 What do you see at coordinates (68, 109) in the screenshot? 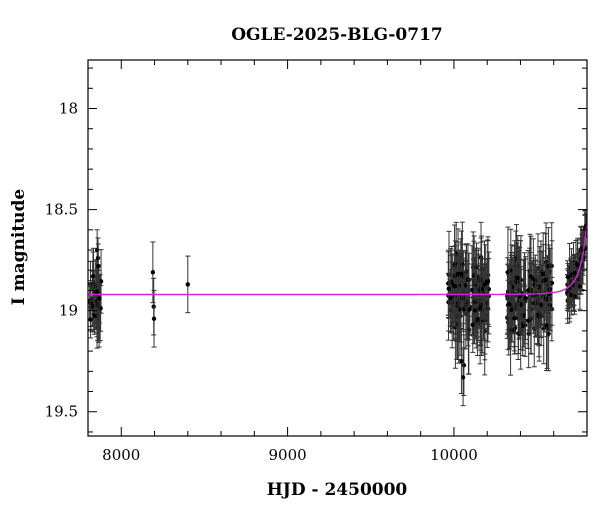
I see `y-tick-label: 18` at bounding box center [68, 109].